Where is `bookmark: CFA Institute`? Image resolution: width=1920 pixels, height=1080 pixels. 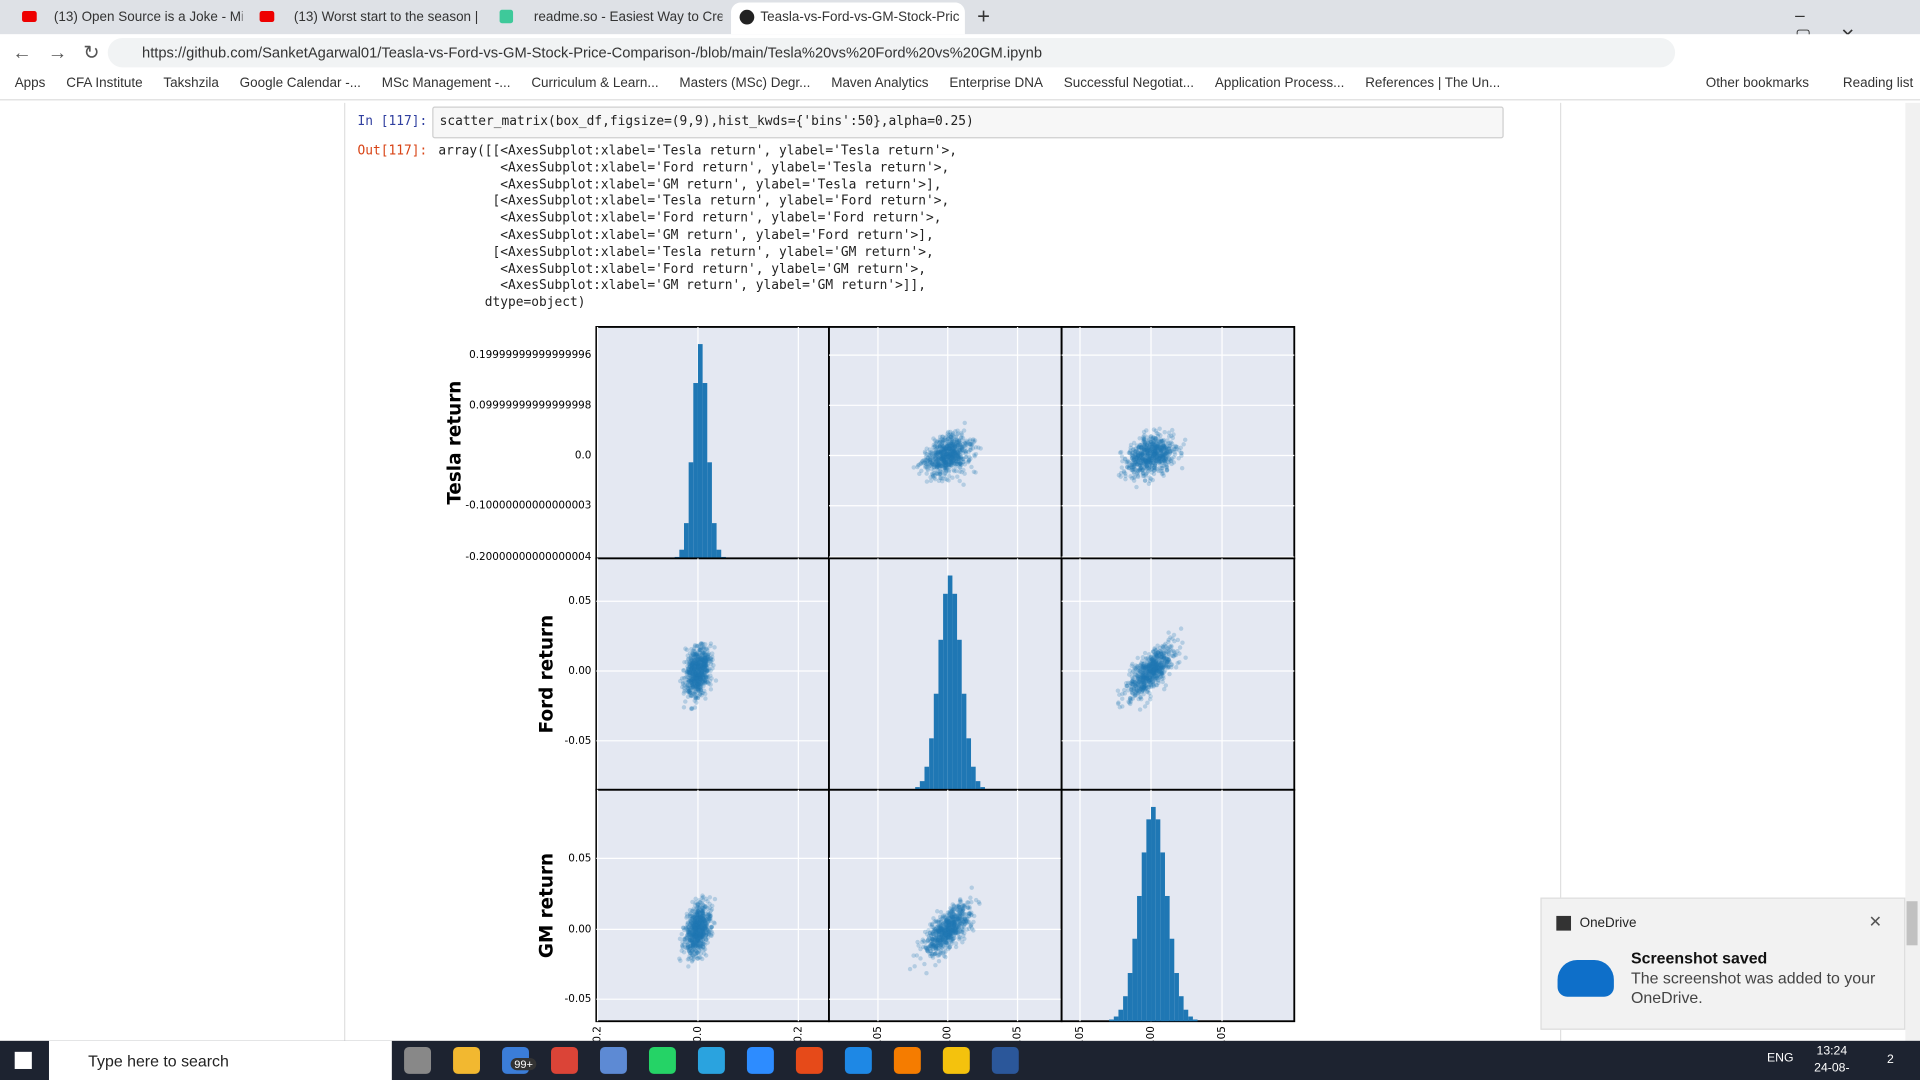 bookmark: CFA Institute is located at coordinates (104, 83).